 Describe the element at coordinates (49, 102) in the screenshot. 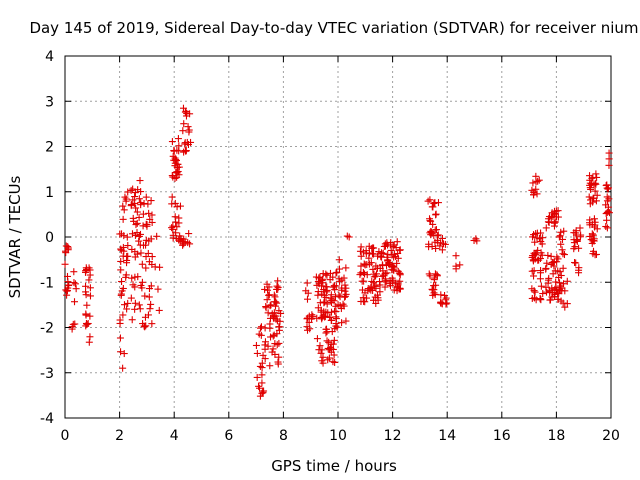

I see `y-tick-label: 3` at that location.